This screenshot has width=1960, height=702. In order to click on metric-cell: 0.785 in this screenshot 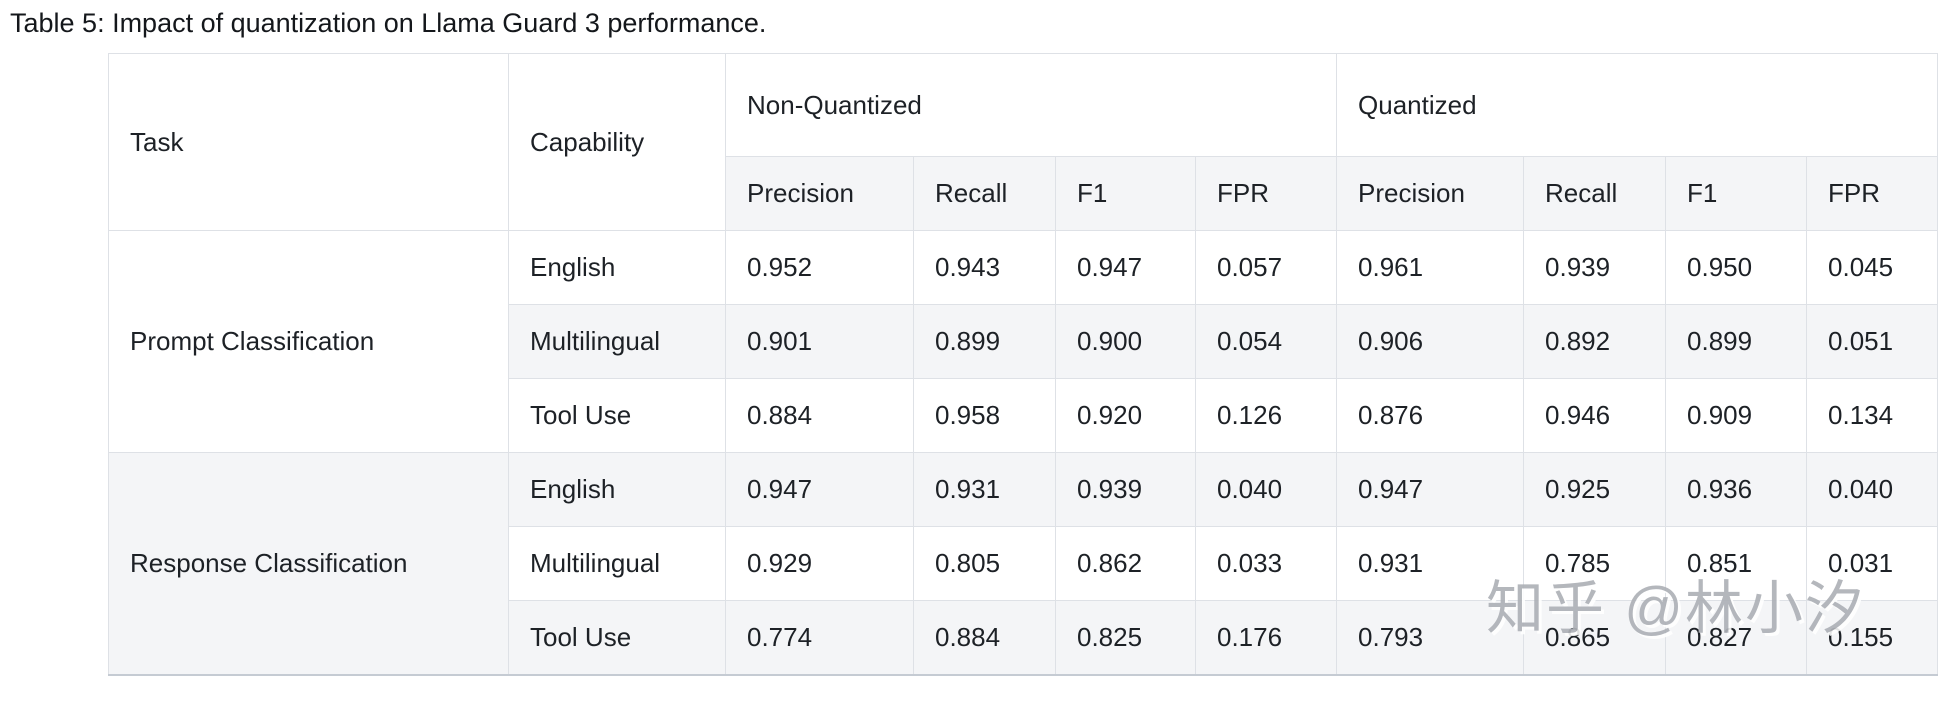, I will do `click(1595, 563)`.